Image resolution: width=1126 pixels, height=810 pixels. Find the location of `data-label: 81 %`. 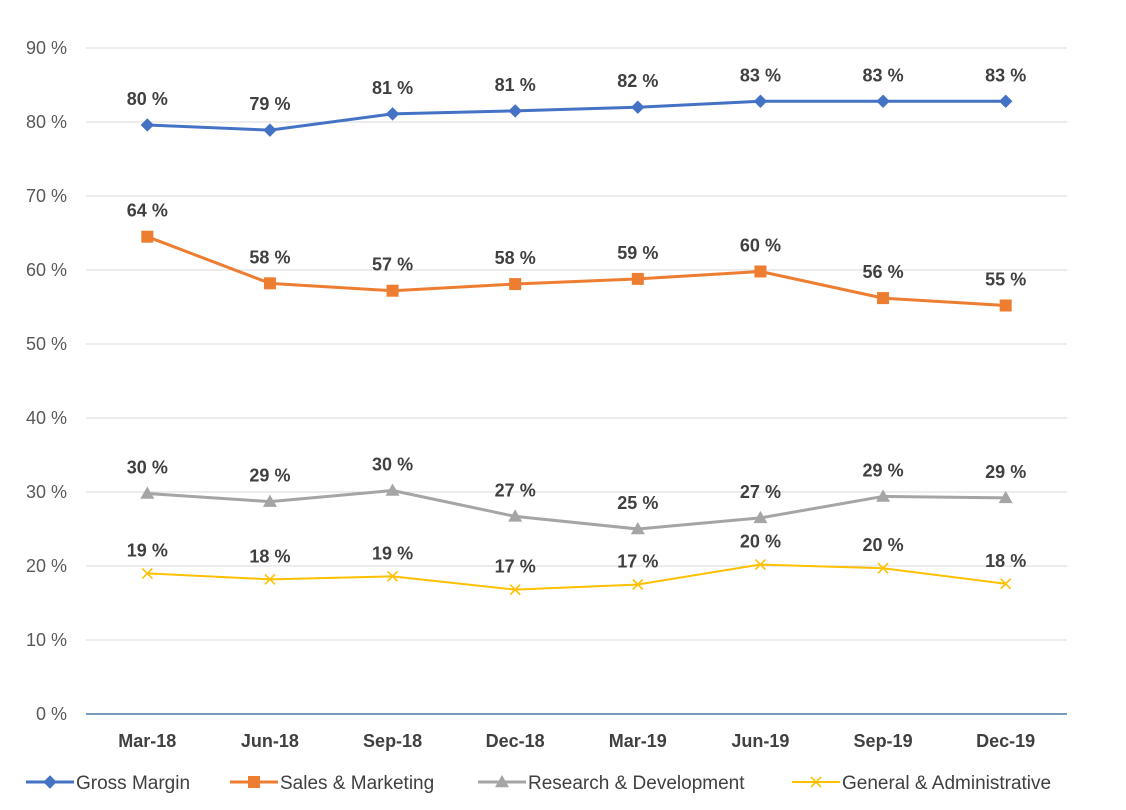

data-label: 81 % is located at coordinates (392, 88).